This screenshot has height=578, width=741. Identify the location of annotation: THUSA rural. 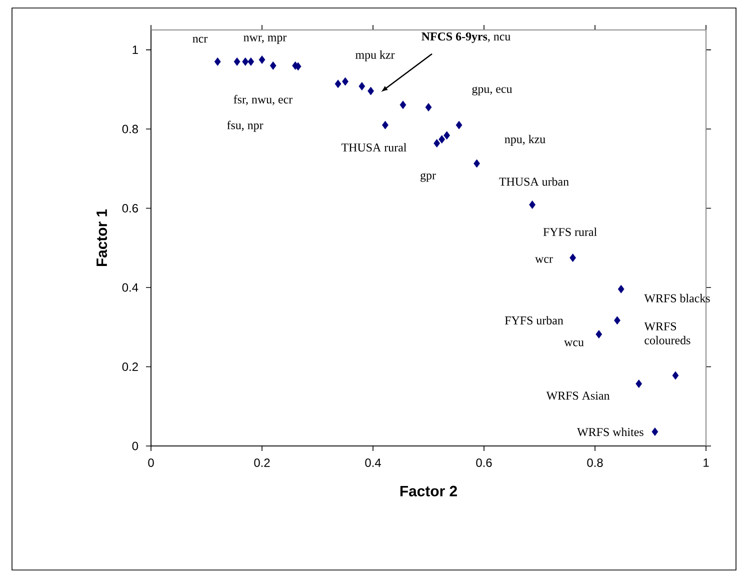
(374, 147).